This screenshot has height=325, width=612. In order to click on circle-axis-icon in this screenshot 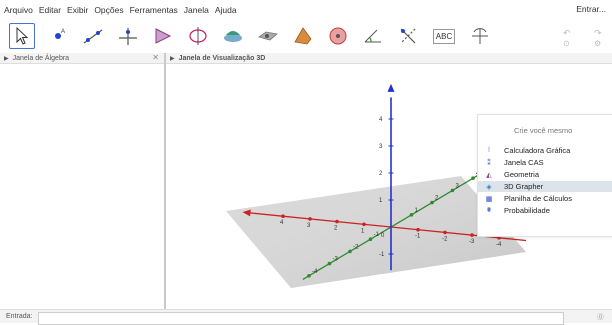, I will do `click(198, 36)`.